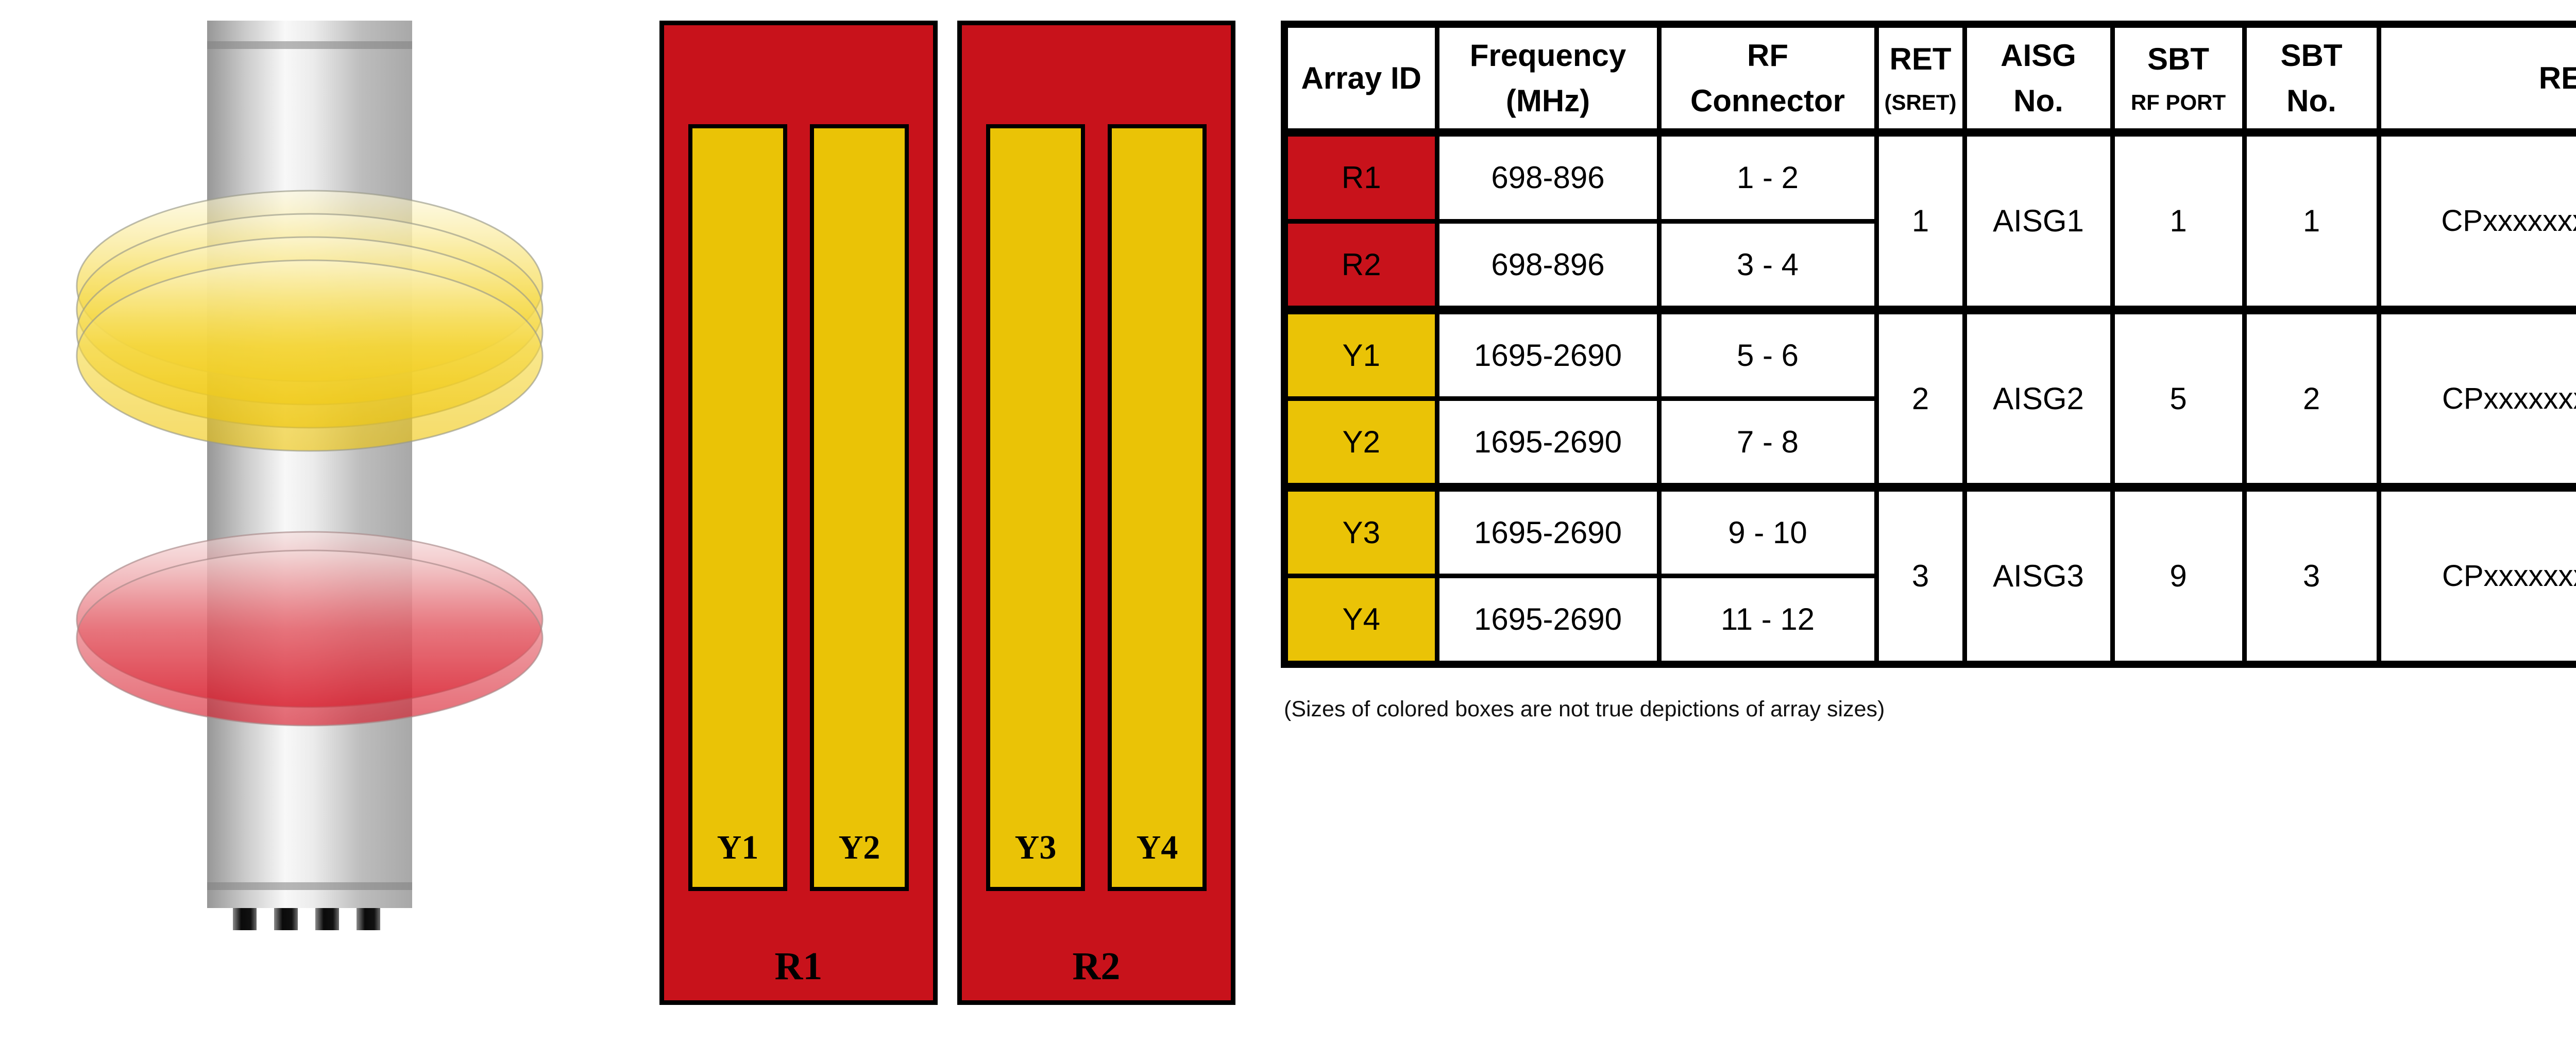 Image resolution: width=2576 pixels, height=1041 pixels. What do you see at coordinates (2311, 575) in the screenshot?
I see `sbt-no-cell: 3` at bounding box center [2311, 575].